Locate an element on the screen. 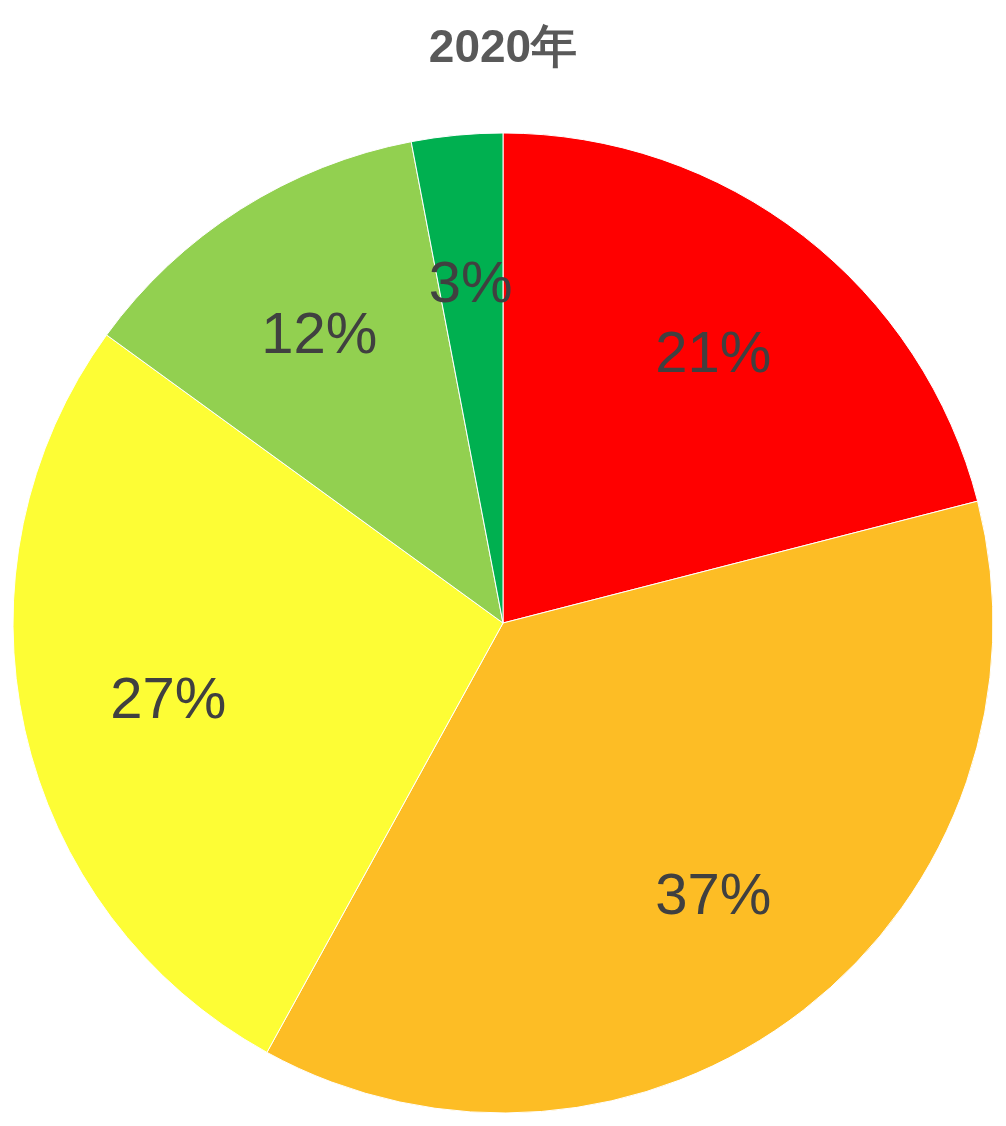 The height and width of the screenshot is (1126, 1006). data-label: 12% is located at coordinates (319, 333).